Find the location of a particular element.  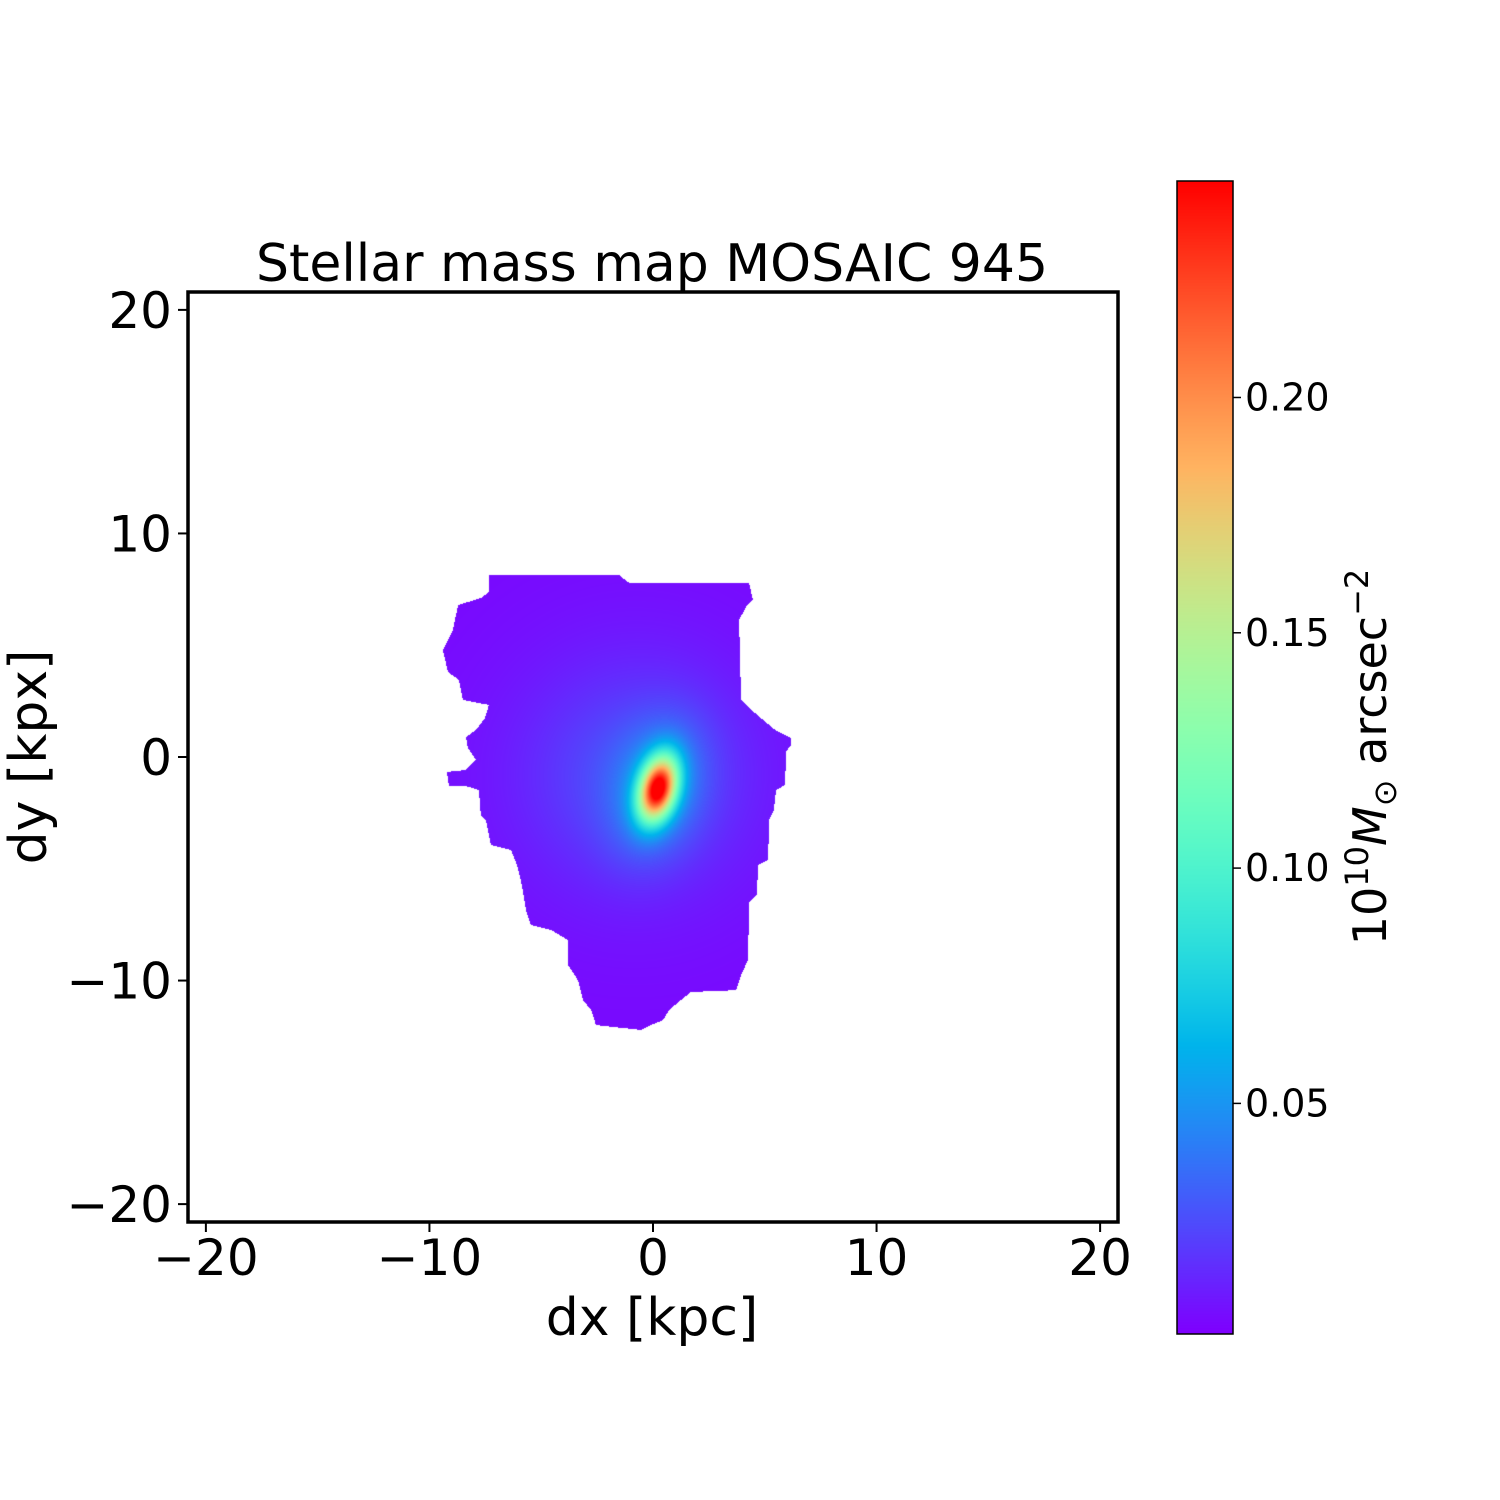

x-tick-label: 10 is located at coordinates (877, 1258).